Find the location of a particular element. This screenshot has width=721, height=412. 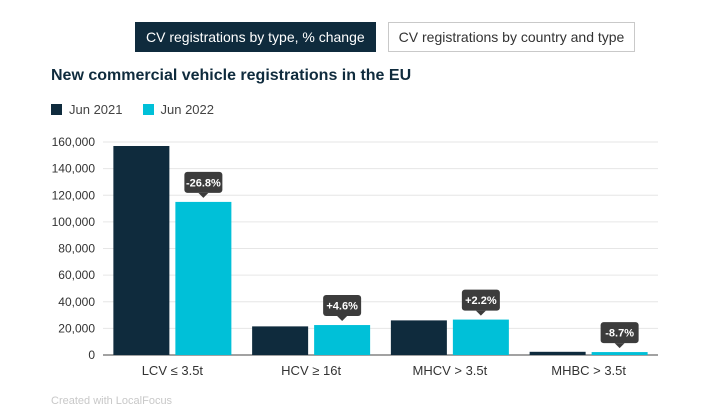

legend-label-series-2: Jun 2022 is located at coordinates (187, 109).